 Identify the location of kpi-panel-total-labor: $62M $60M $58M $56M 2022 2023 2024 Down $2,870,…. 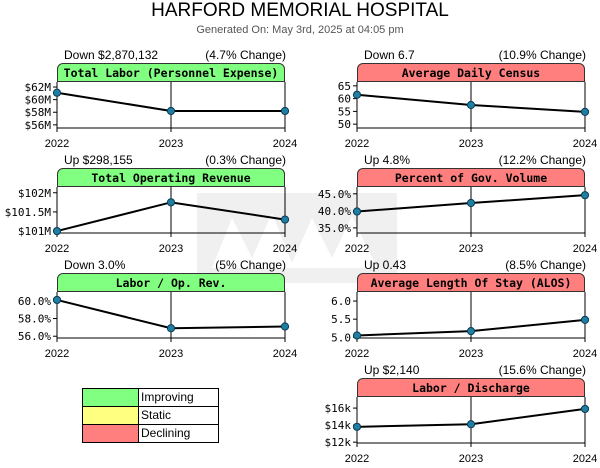
(150, 100).